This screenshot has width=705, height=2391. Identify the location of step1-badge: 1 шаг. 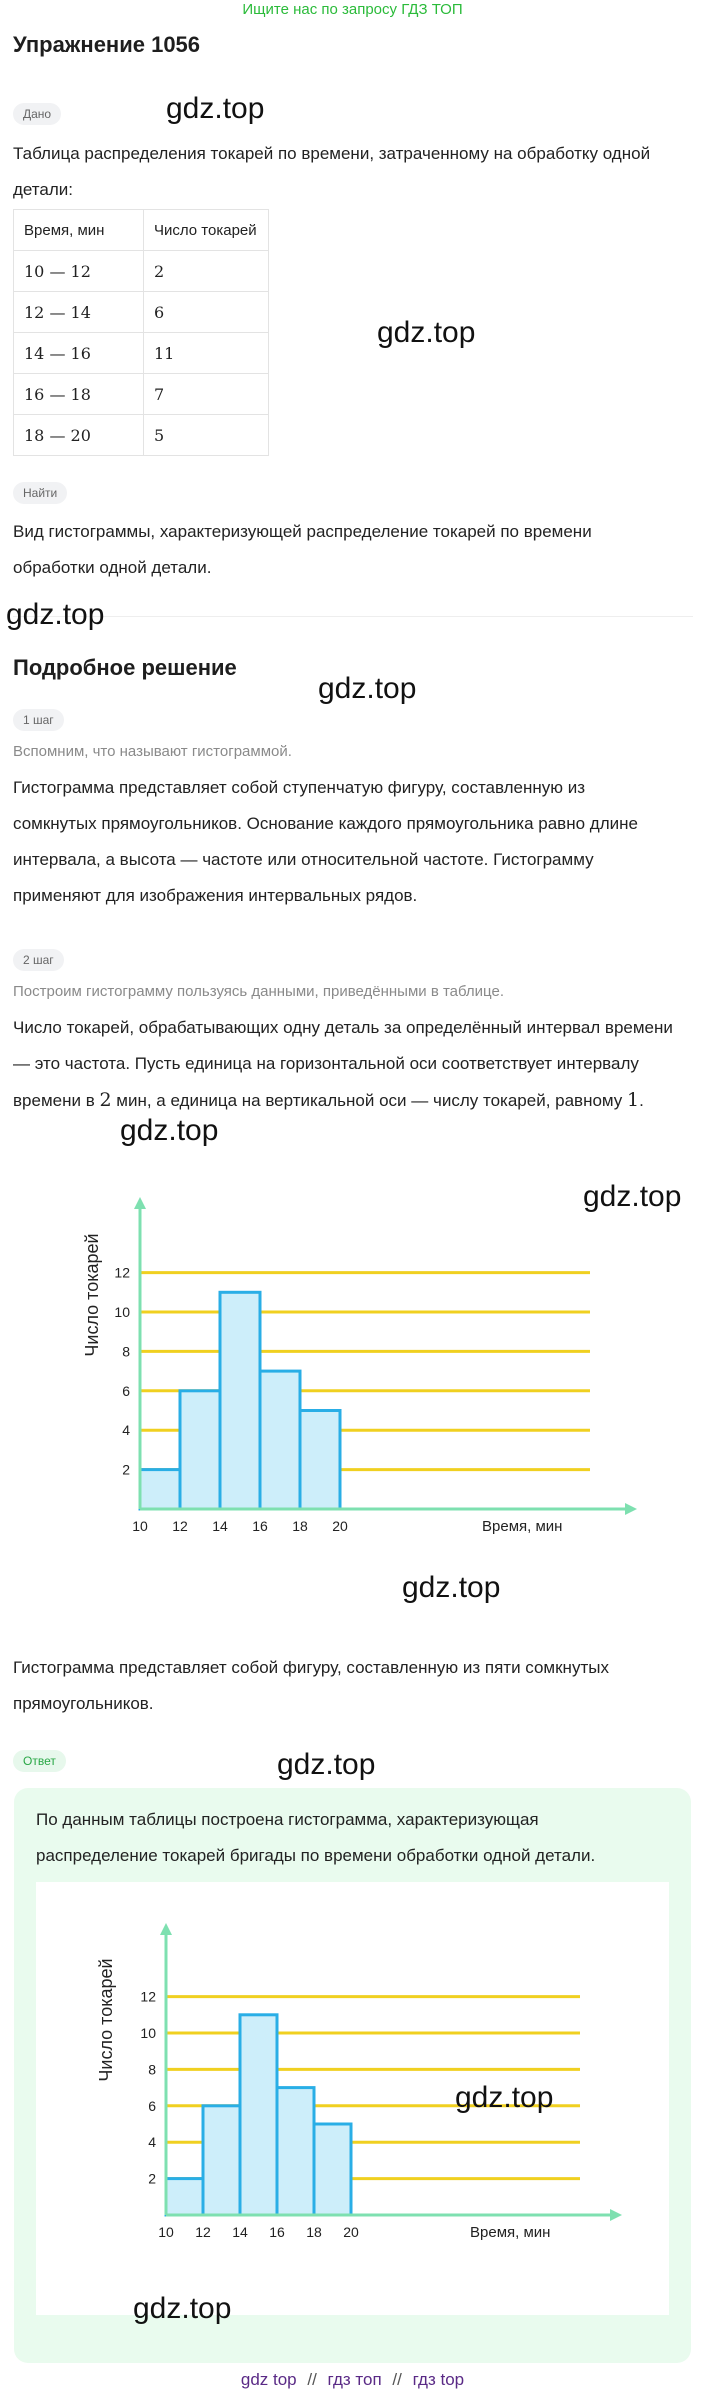
(38, 720).